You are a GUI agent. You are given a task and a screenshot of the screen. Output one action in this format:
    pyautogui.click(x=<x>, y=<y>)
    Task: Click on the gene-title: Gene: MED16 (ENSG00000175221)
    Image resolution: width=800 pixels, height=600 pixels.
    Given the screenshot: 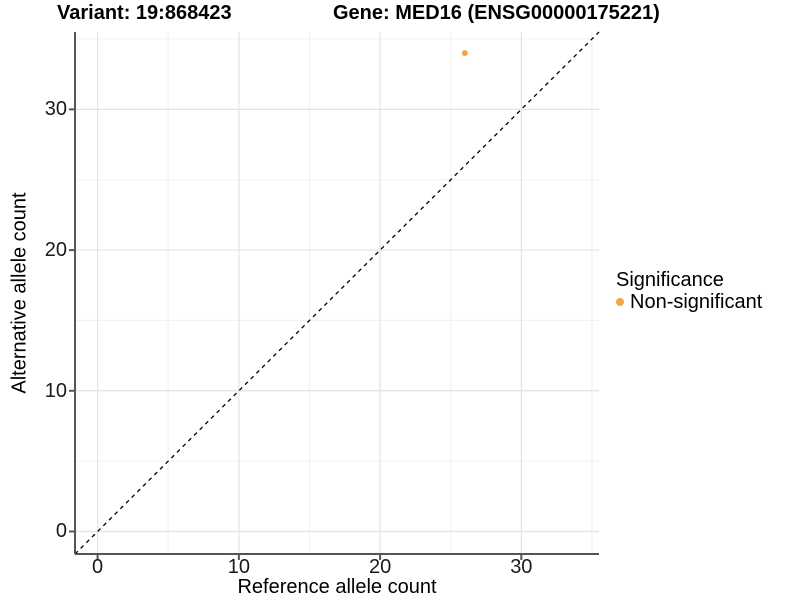 What is the action you would take?
    pyautogui.click(x=496, y=13)
    